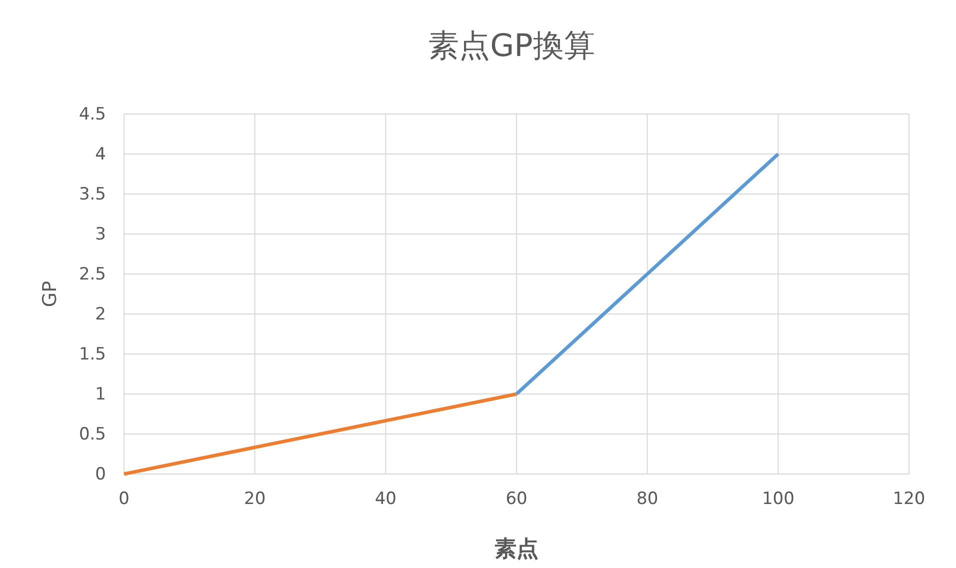 The height and width of the screenshot is (568, 956). I want to click on y-tick-label: 3.5, so click(92, 194).